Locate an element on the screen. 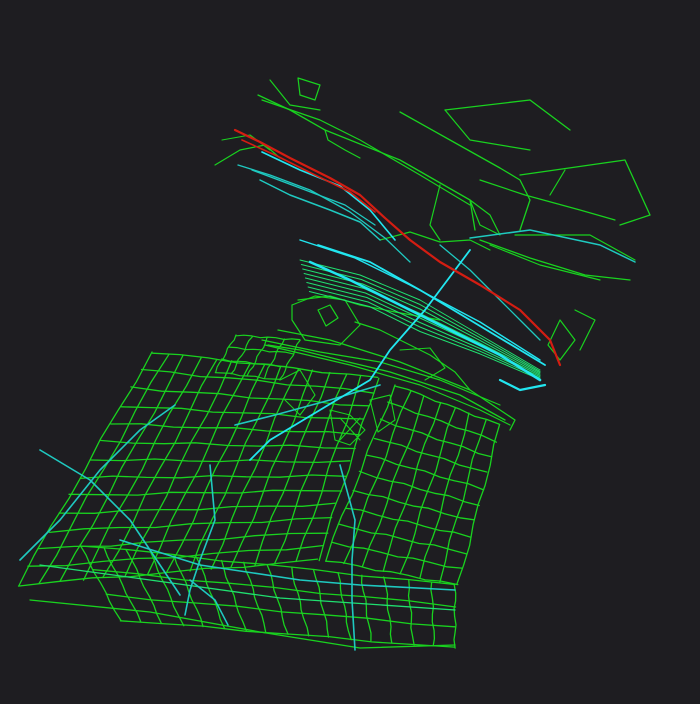  park-north-road is located at coordinates (386, 382).